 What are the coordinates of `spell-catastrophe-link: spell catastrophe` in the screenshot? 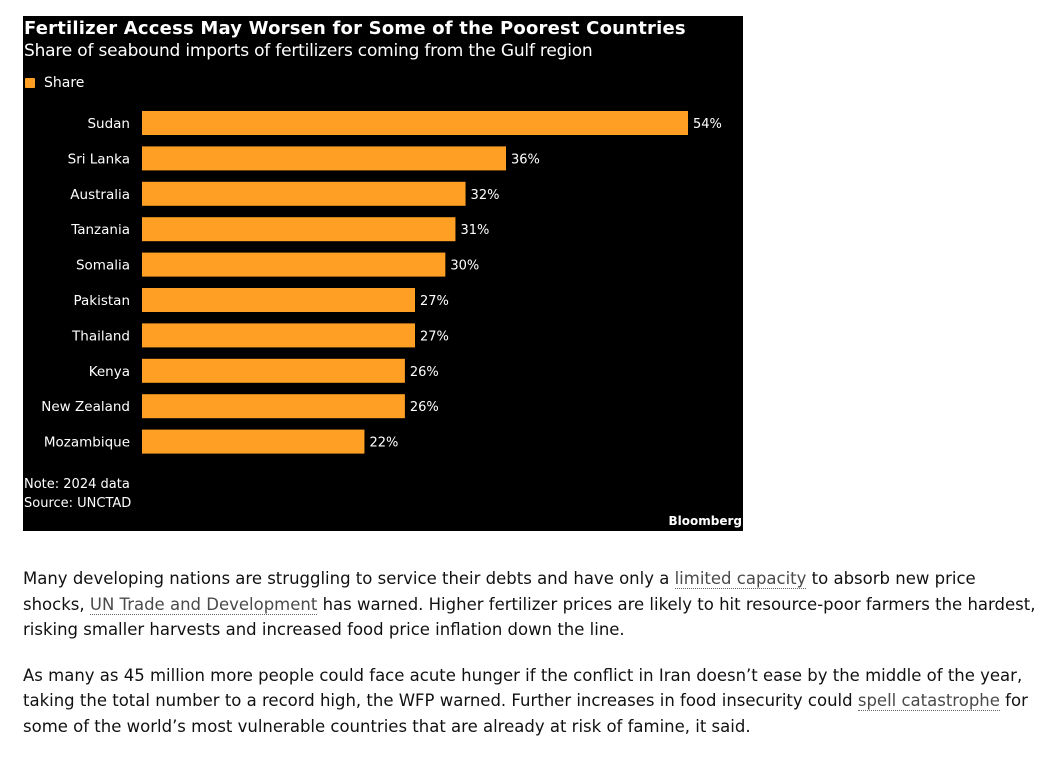 It's located at (928, 701).